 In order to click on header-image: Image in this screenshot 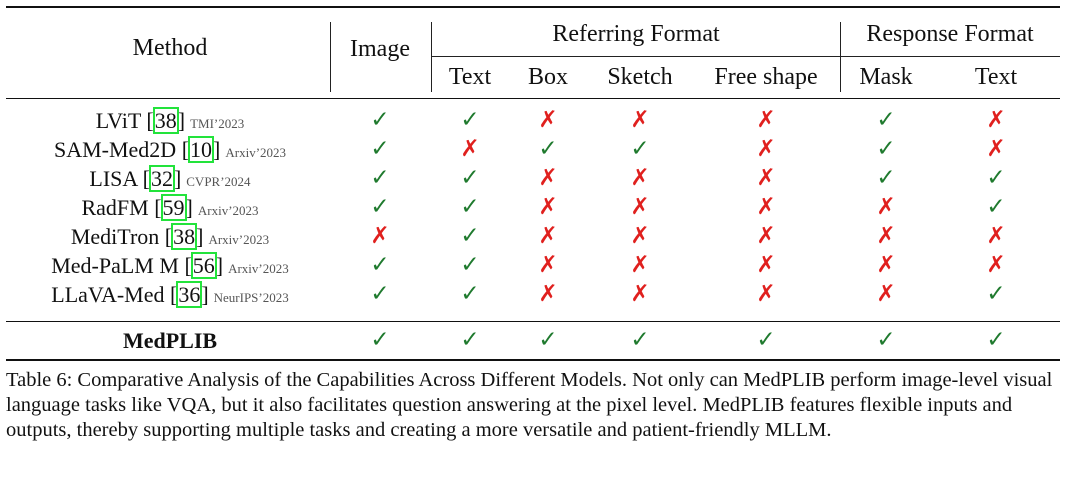, I will do `click(380, 49)`.